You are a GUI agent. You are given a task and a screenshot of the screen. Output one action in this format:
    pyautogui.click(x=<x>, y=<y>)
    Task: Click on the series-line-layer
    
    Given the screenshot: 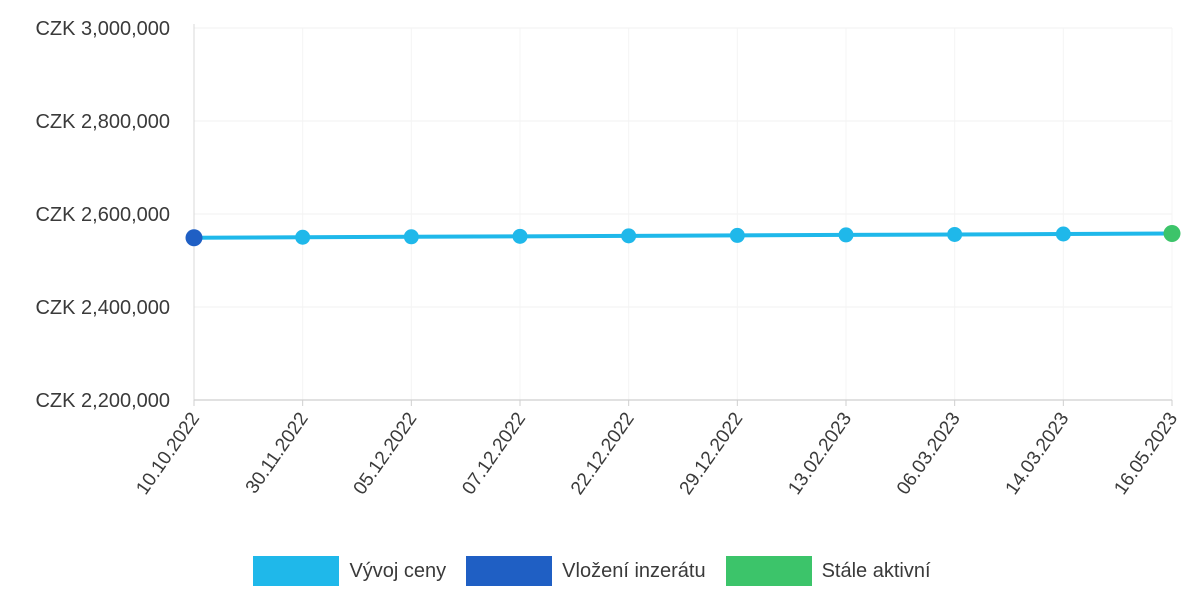 What is the action you would take?
    pyautogui.click(x=683, y=235)
    